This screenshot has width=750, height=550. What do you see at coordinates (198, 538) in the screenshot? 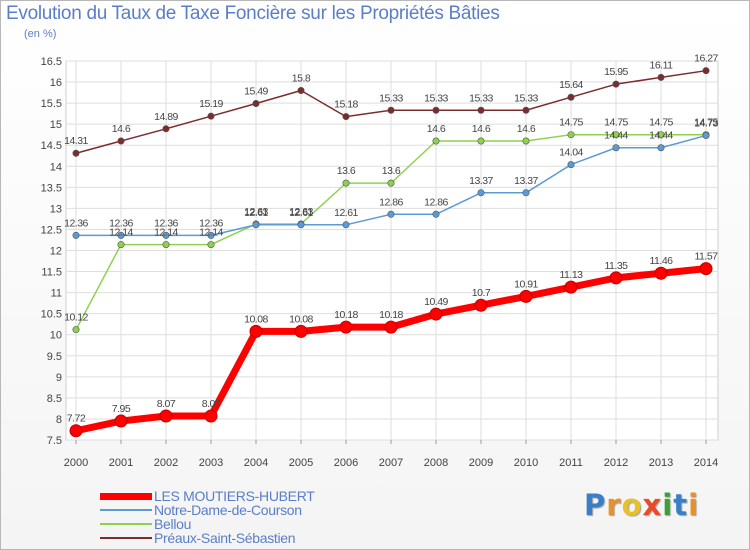
I see `legend-item-preaux-saint-sebastien: Préaux-Saint-Sébastien` at bounding box center [198, 538].